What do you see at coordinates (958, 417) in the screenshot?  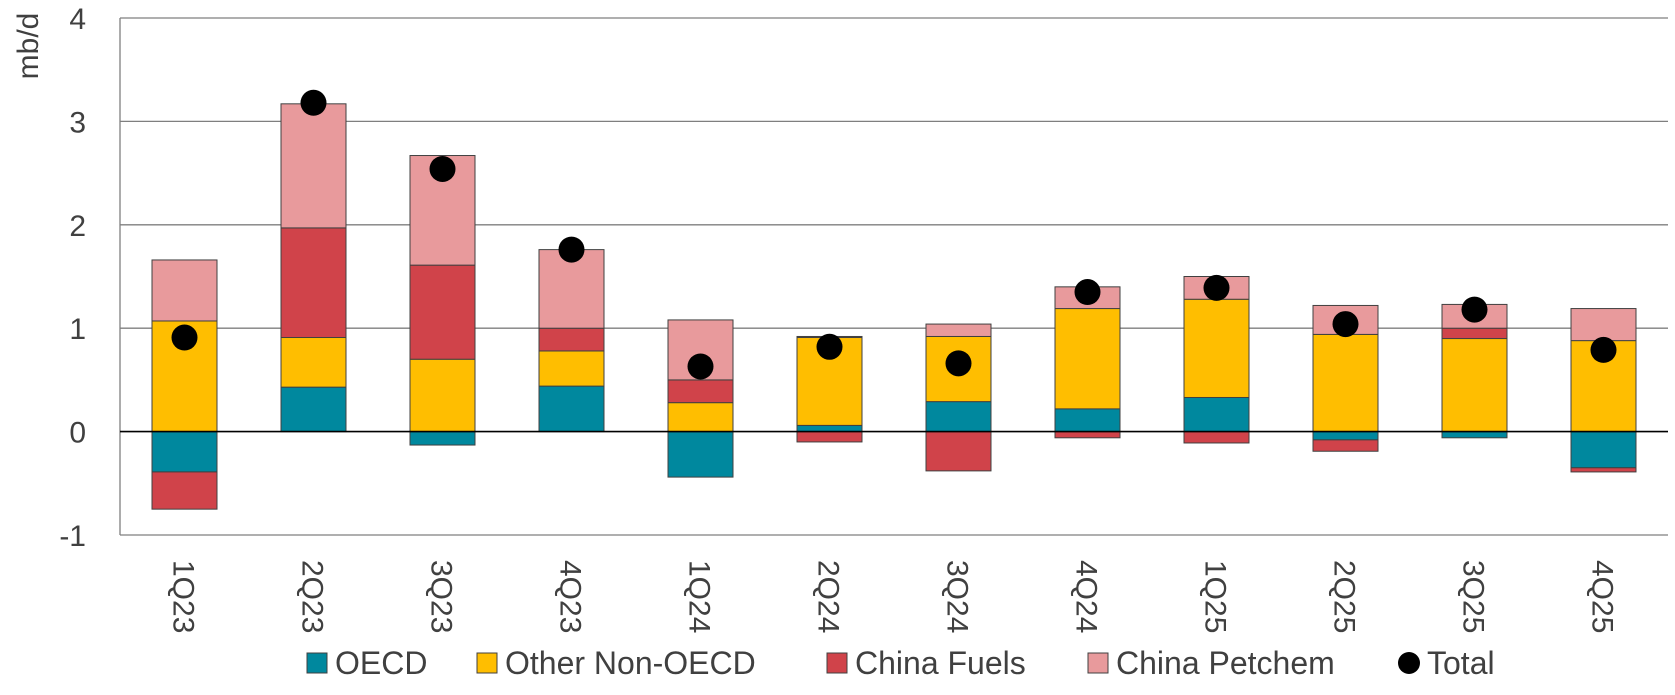 I see `bar-oecd-3q24` at bounding box center [958, 417].